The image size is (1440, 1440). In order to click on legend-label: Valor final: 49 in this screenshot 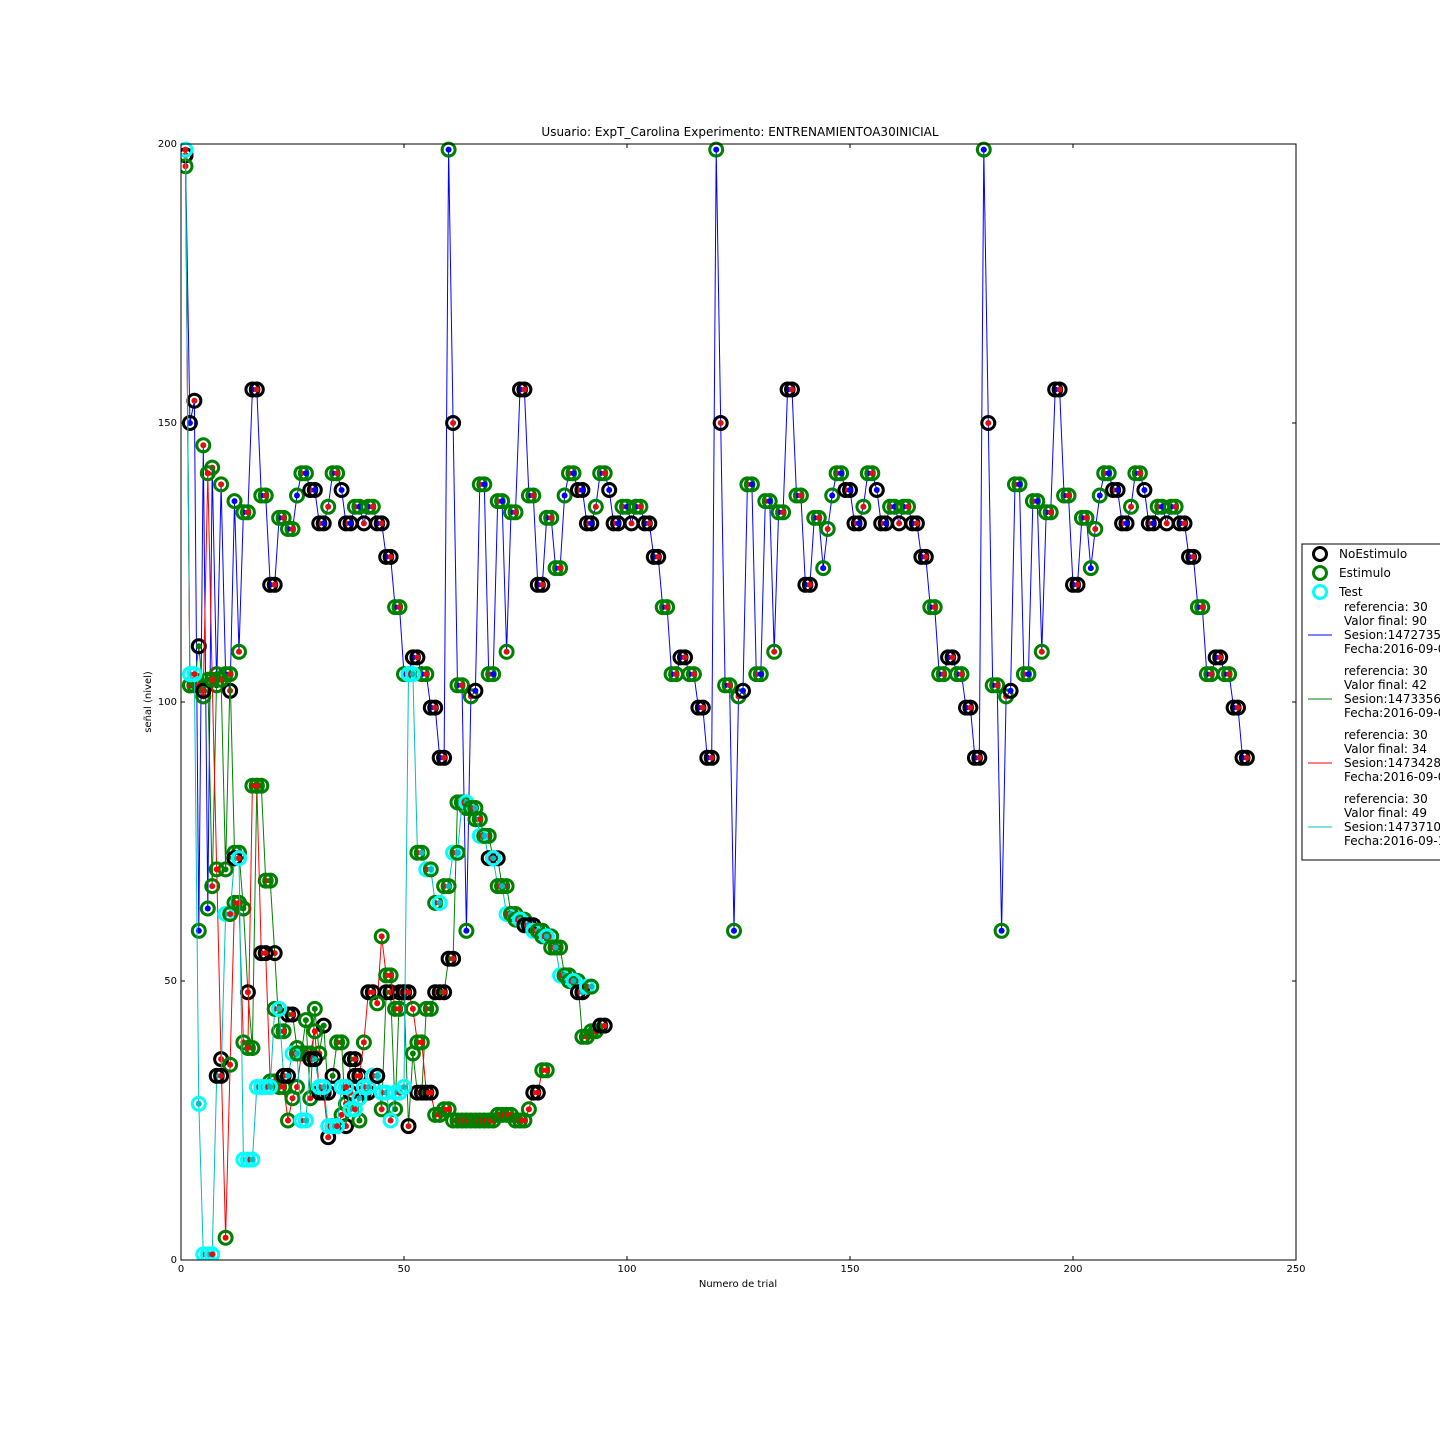, I will do `click(1385, 813)`.